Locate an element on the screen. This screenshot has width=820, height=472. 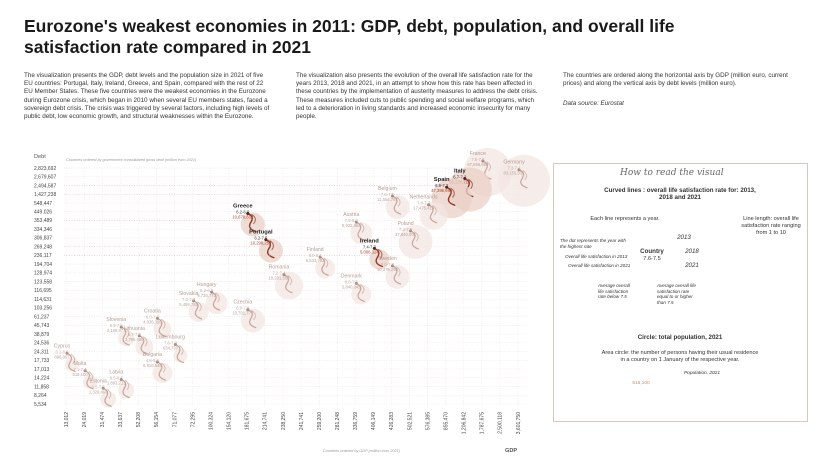
x-tick-label: 336,759 is located at coordinates (356, 421).